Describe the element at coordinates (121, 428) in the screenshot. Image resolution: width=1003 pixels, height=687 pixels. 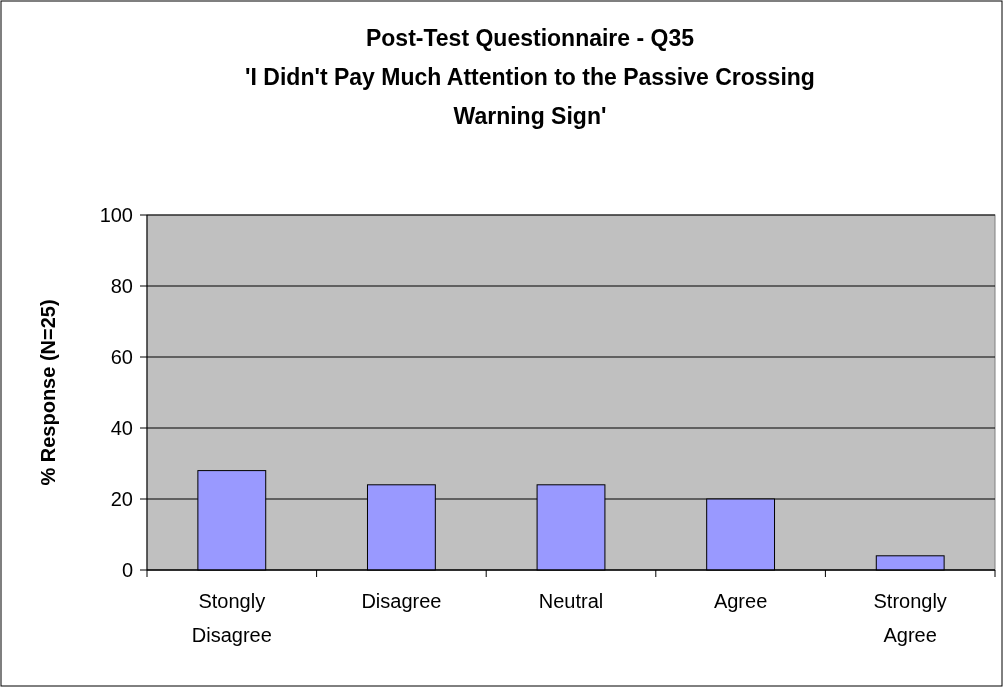
I see `y-tick-label: 40` at that location.